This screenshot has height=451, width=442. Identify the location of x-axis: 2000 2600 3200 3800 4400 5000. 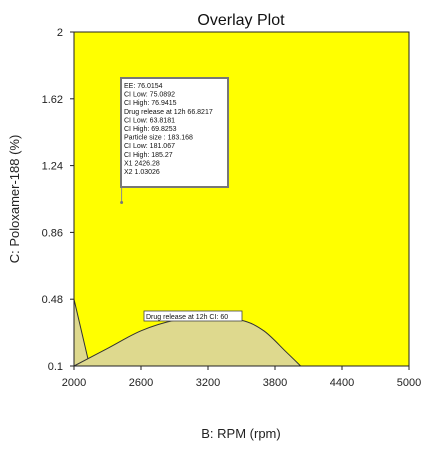
(241, 377).